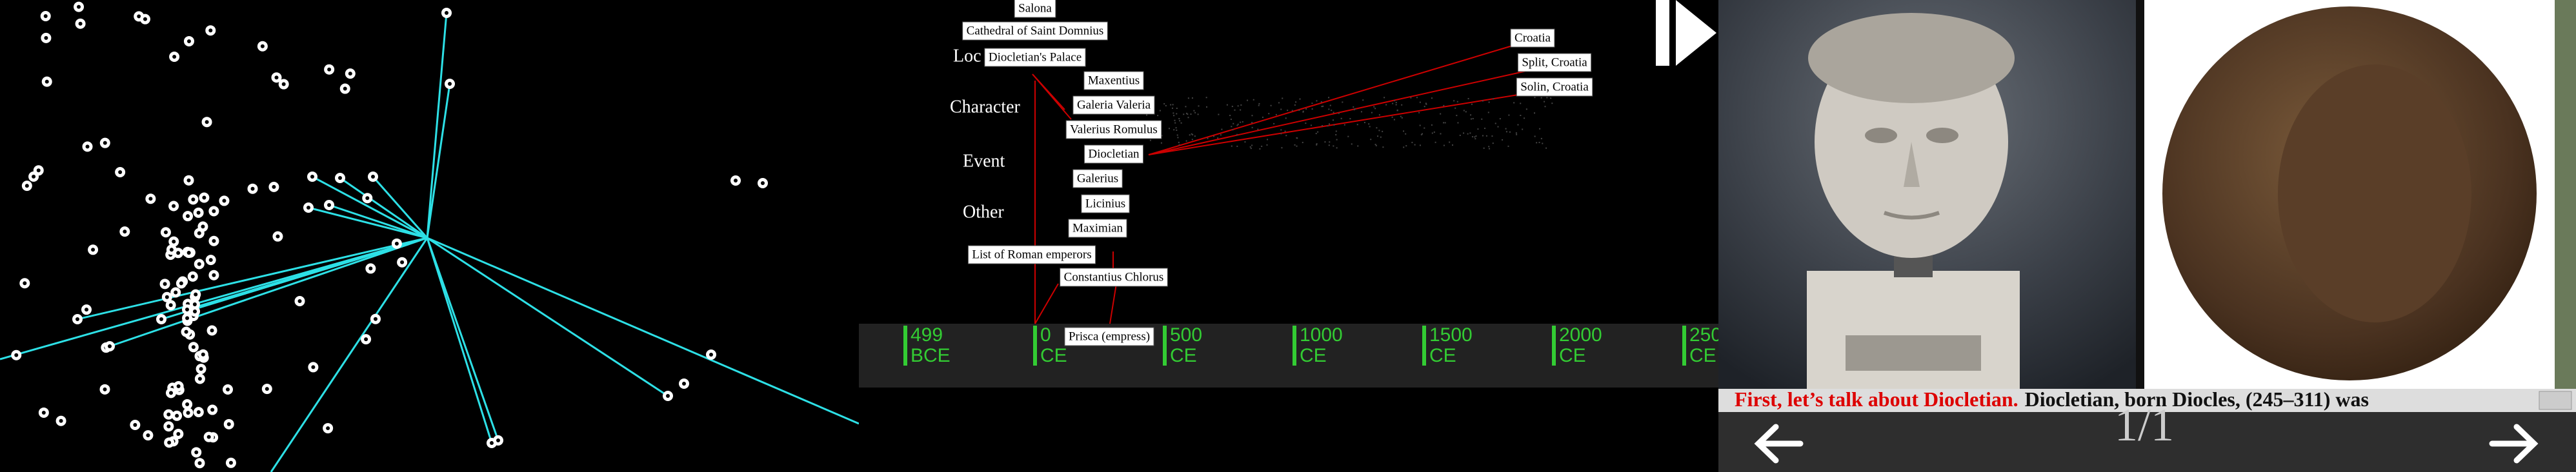 This screenshot has height=472, width=2576. What do you see at coordinates (2514, 444) in the screenshot?
I see `next-arrow` at bounding box center [2514, 444].